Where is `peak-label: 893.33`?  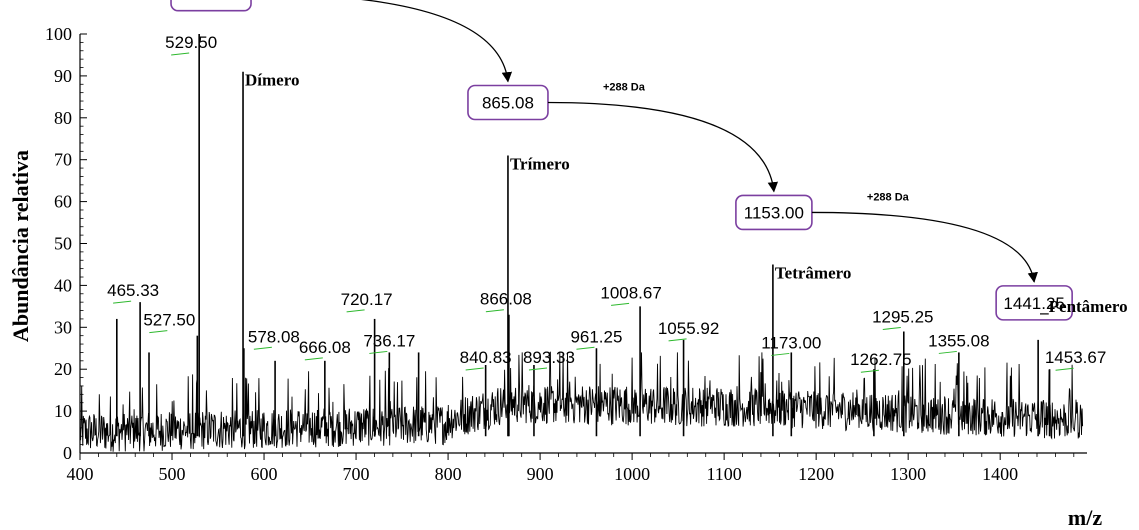
peak-label: 893.33 is located at coordinates (549, 357).